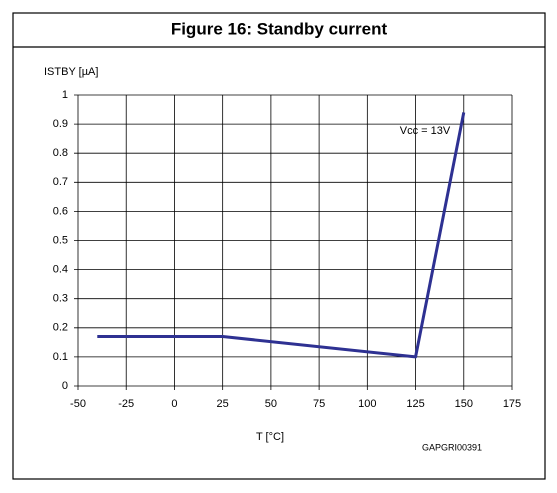 The height and width of the screenshot is (493, 557). What do you see at coordinates (65, 386) in the screenshot?
I see `y-tick-label: 0` at bounding box center [65, 386].